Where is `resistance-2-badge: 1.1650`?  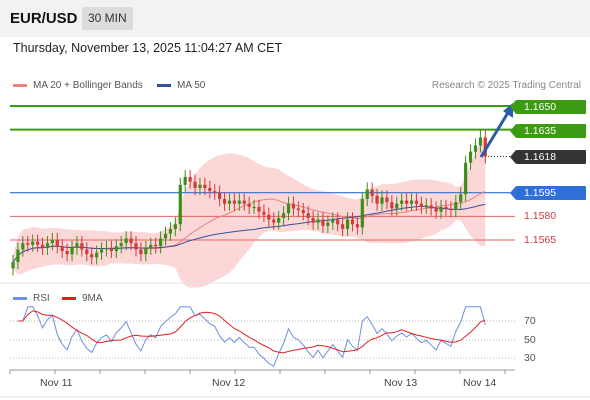 resistance-2-badge: 1.1650 is located at coordinates (548, 107).